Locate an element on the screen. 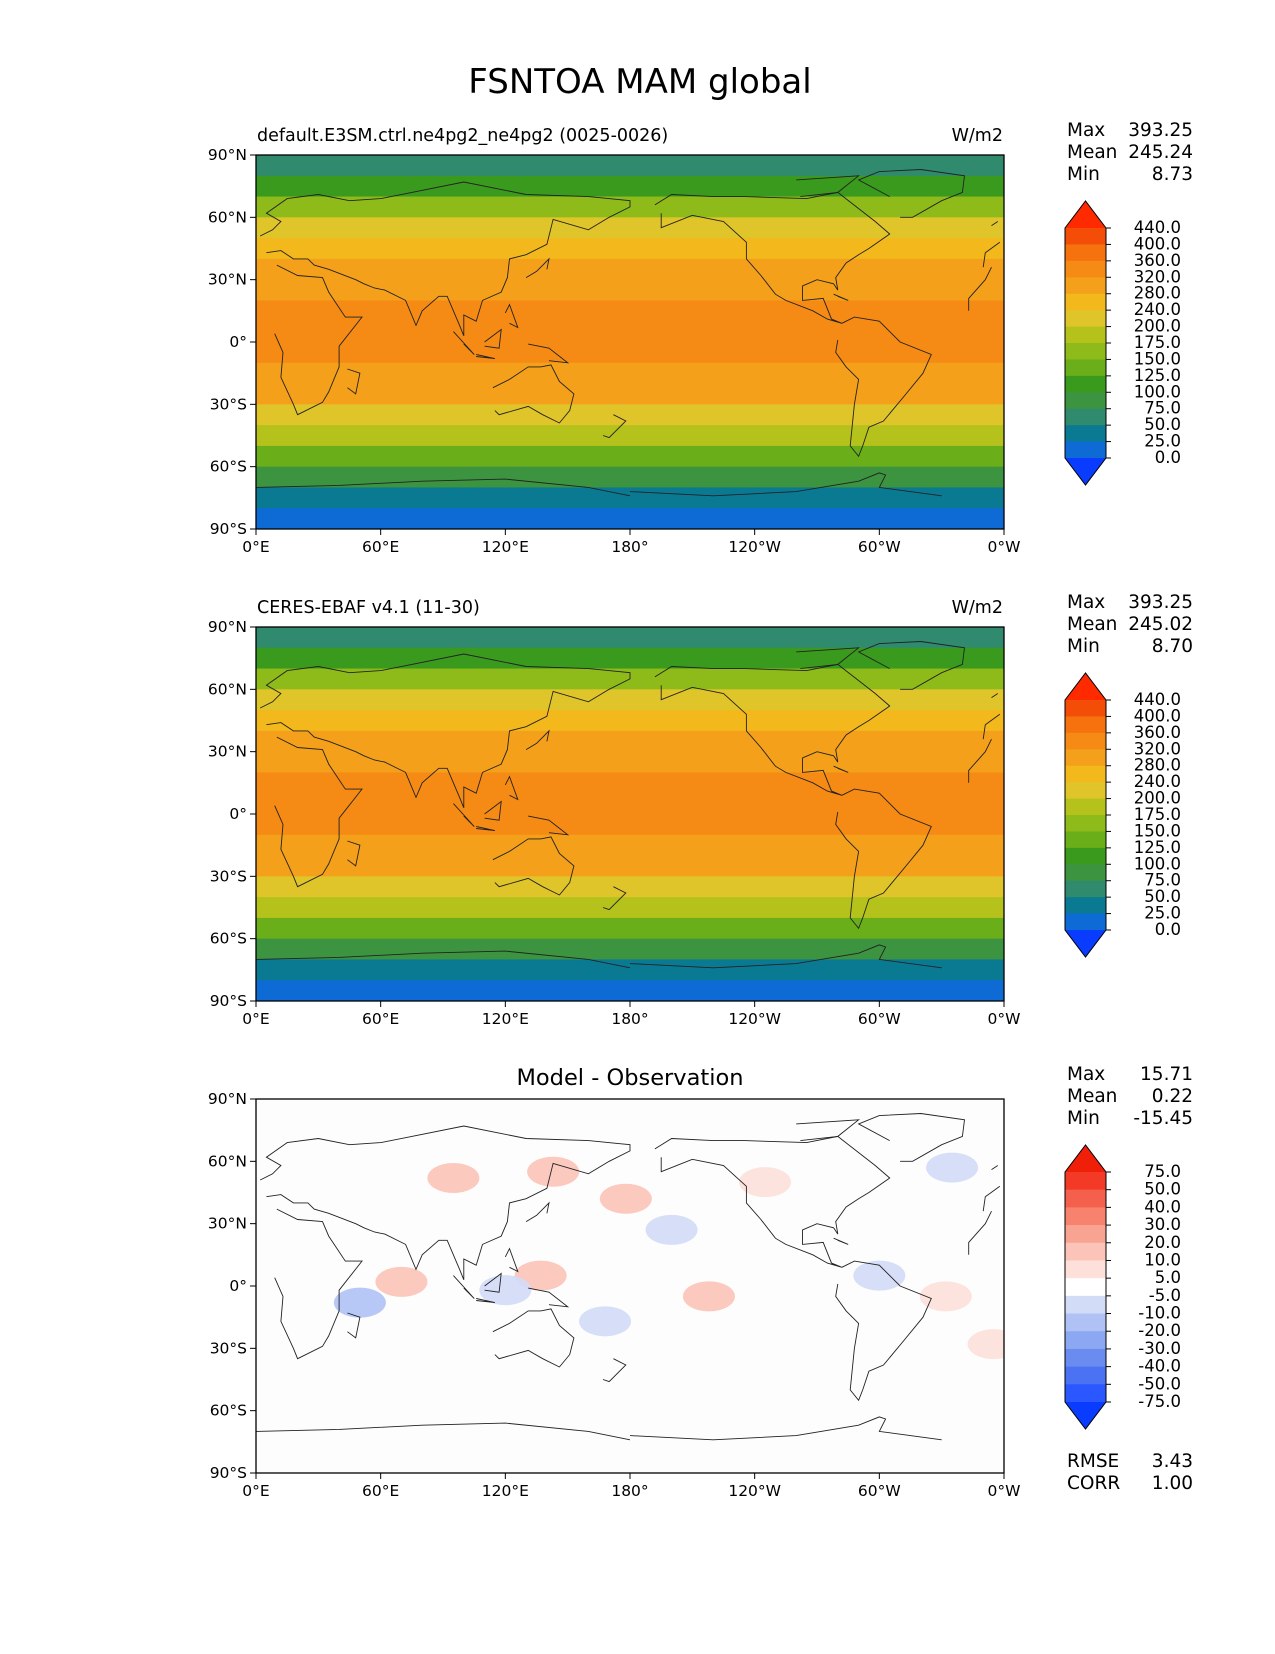 This screenshot has width=1275, height=1654. anomaly-layer is located at coordinates (668, 1256).